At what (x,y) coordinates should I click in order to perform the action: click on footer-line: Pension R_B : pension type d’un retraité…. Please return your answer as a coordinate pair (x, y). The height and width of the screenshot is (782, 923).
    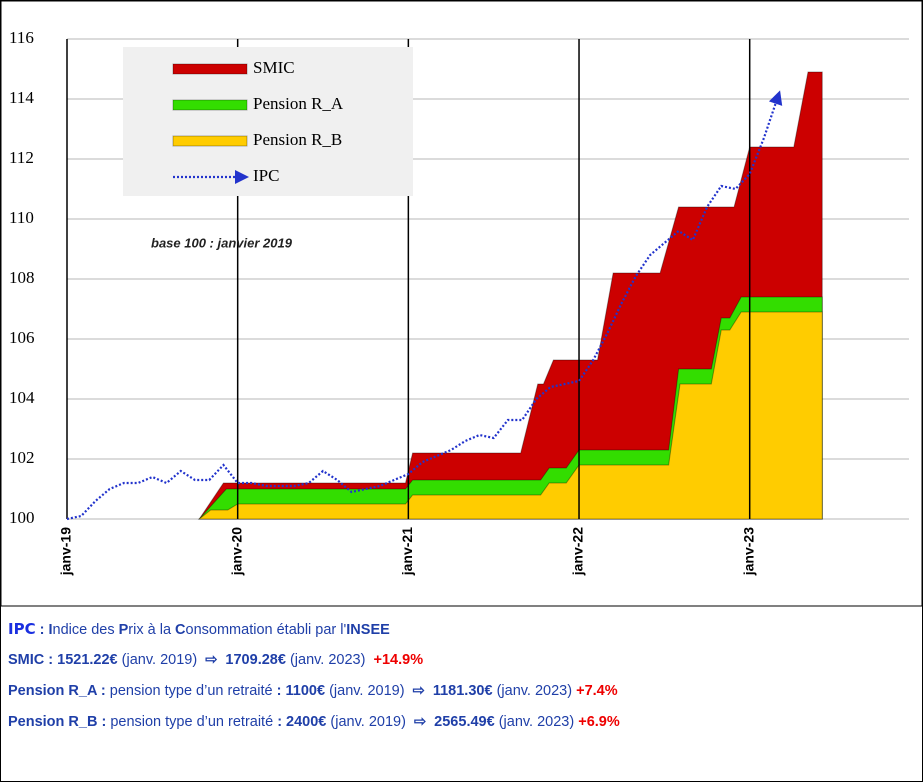
    Looking at the image, I should click on (461, 722).